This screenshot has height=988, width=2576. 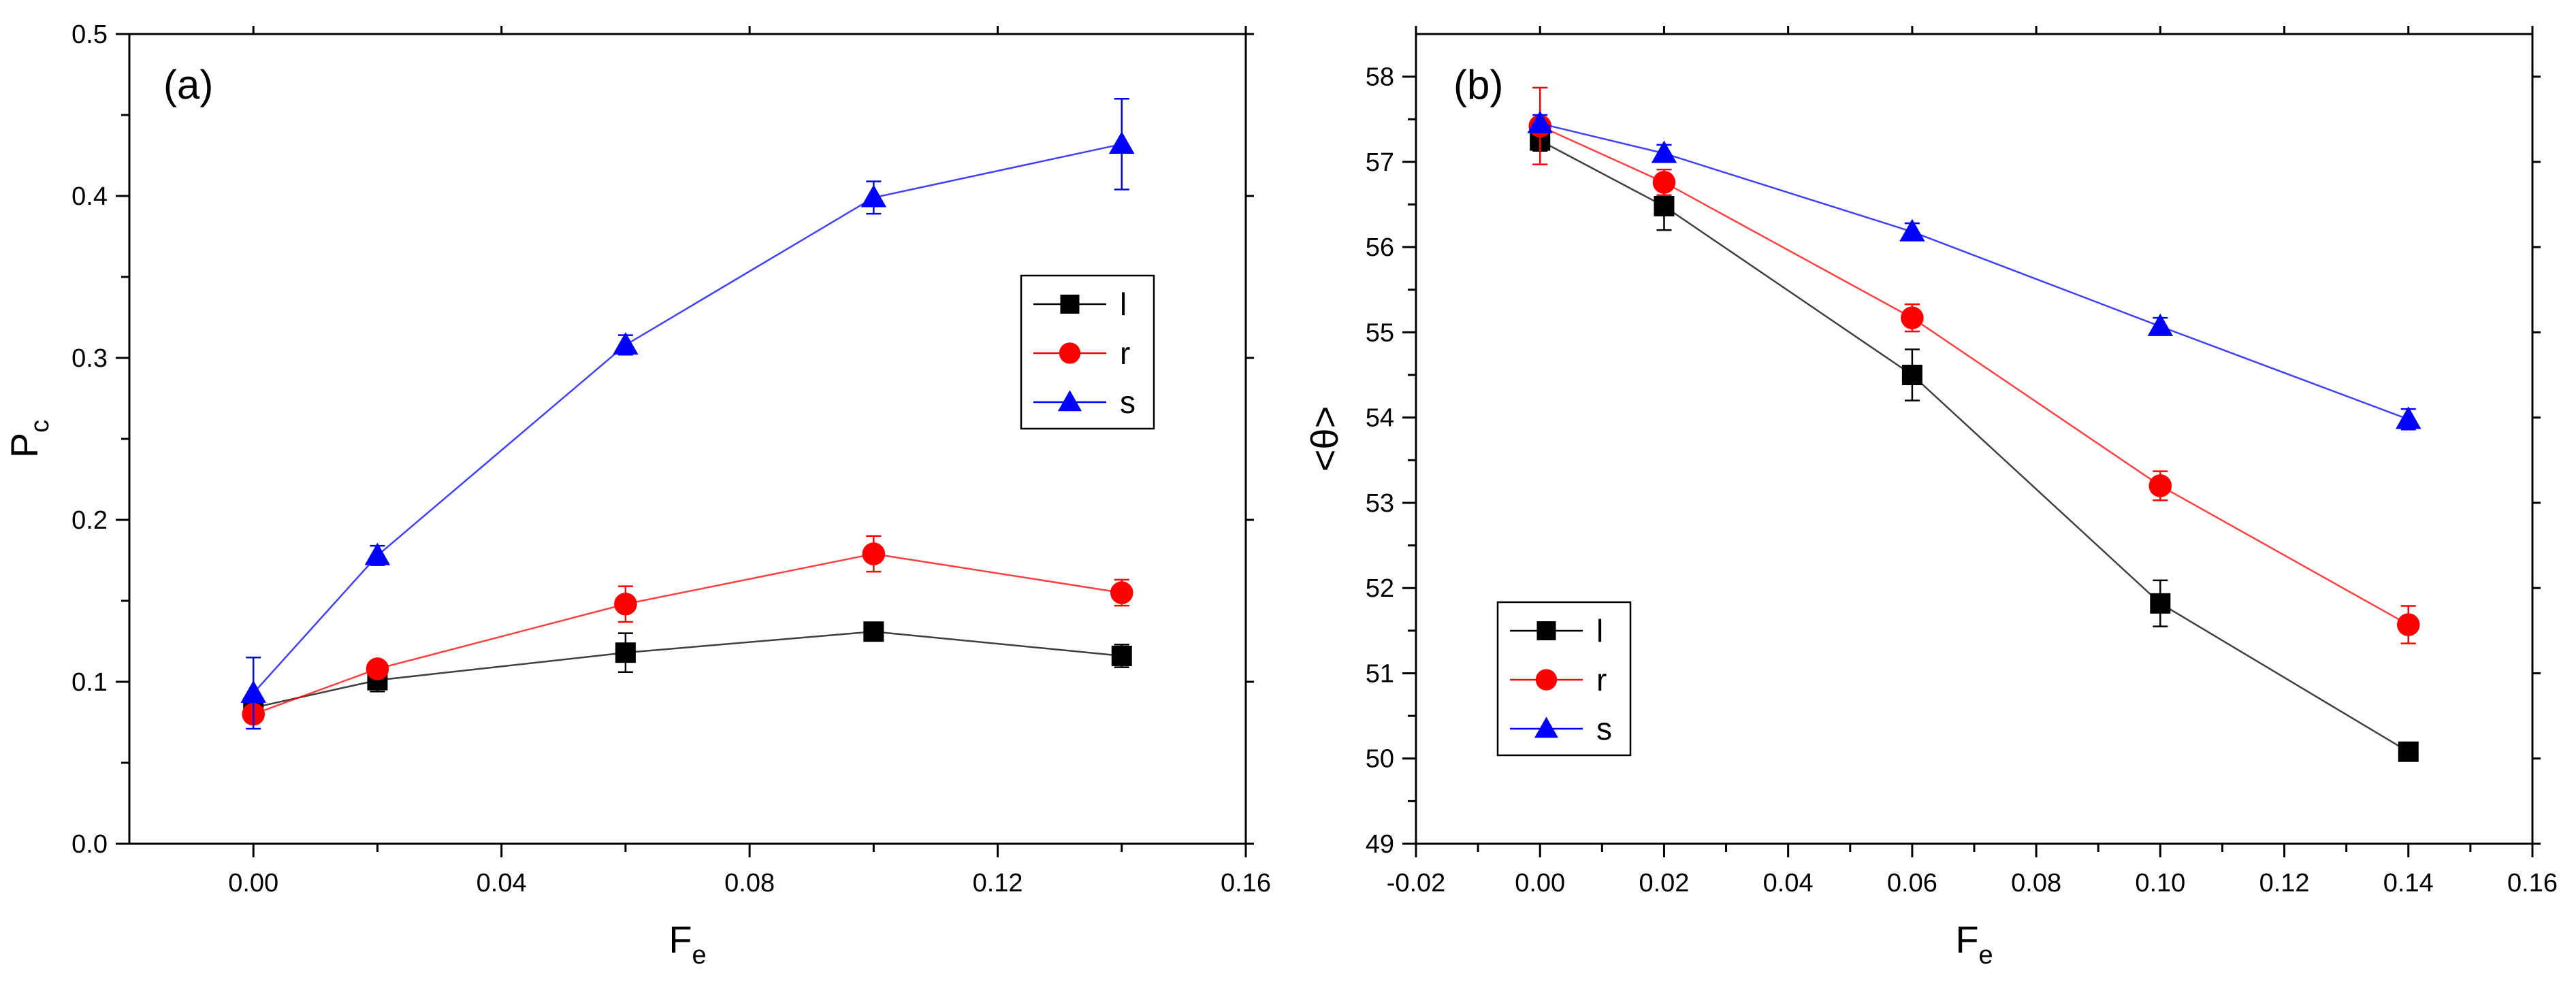 What do you see at coordinates (25, 445) in the screenshot?
I see `y-axis-label-main: P` at bounding box center [25, 445].